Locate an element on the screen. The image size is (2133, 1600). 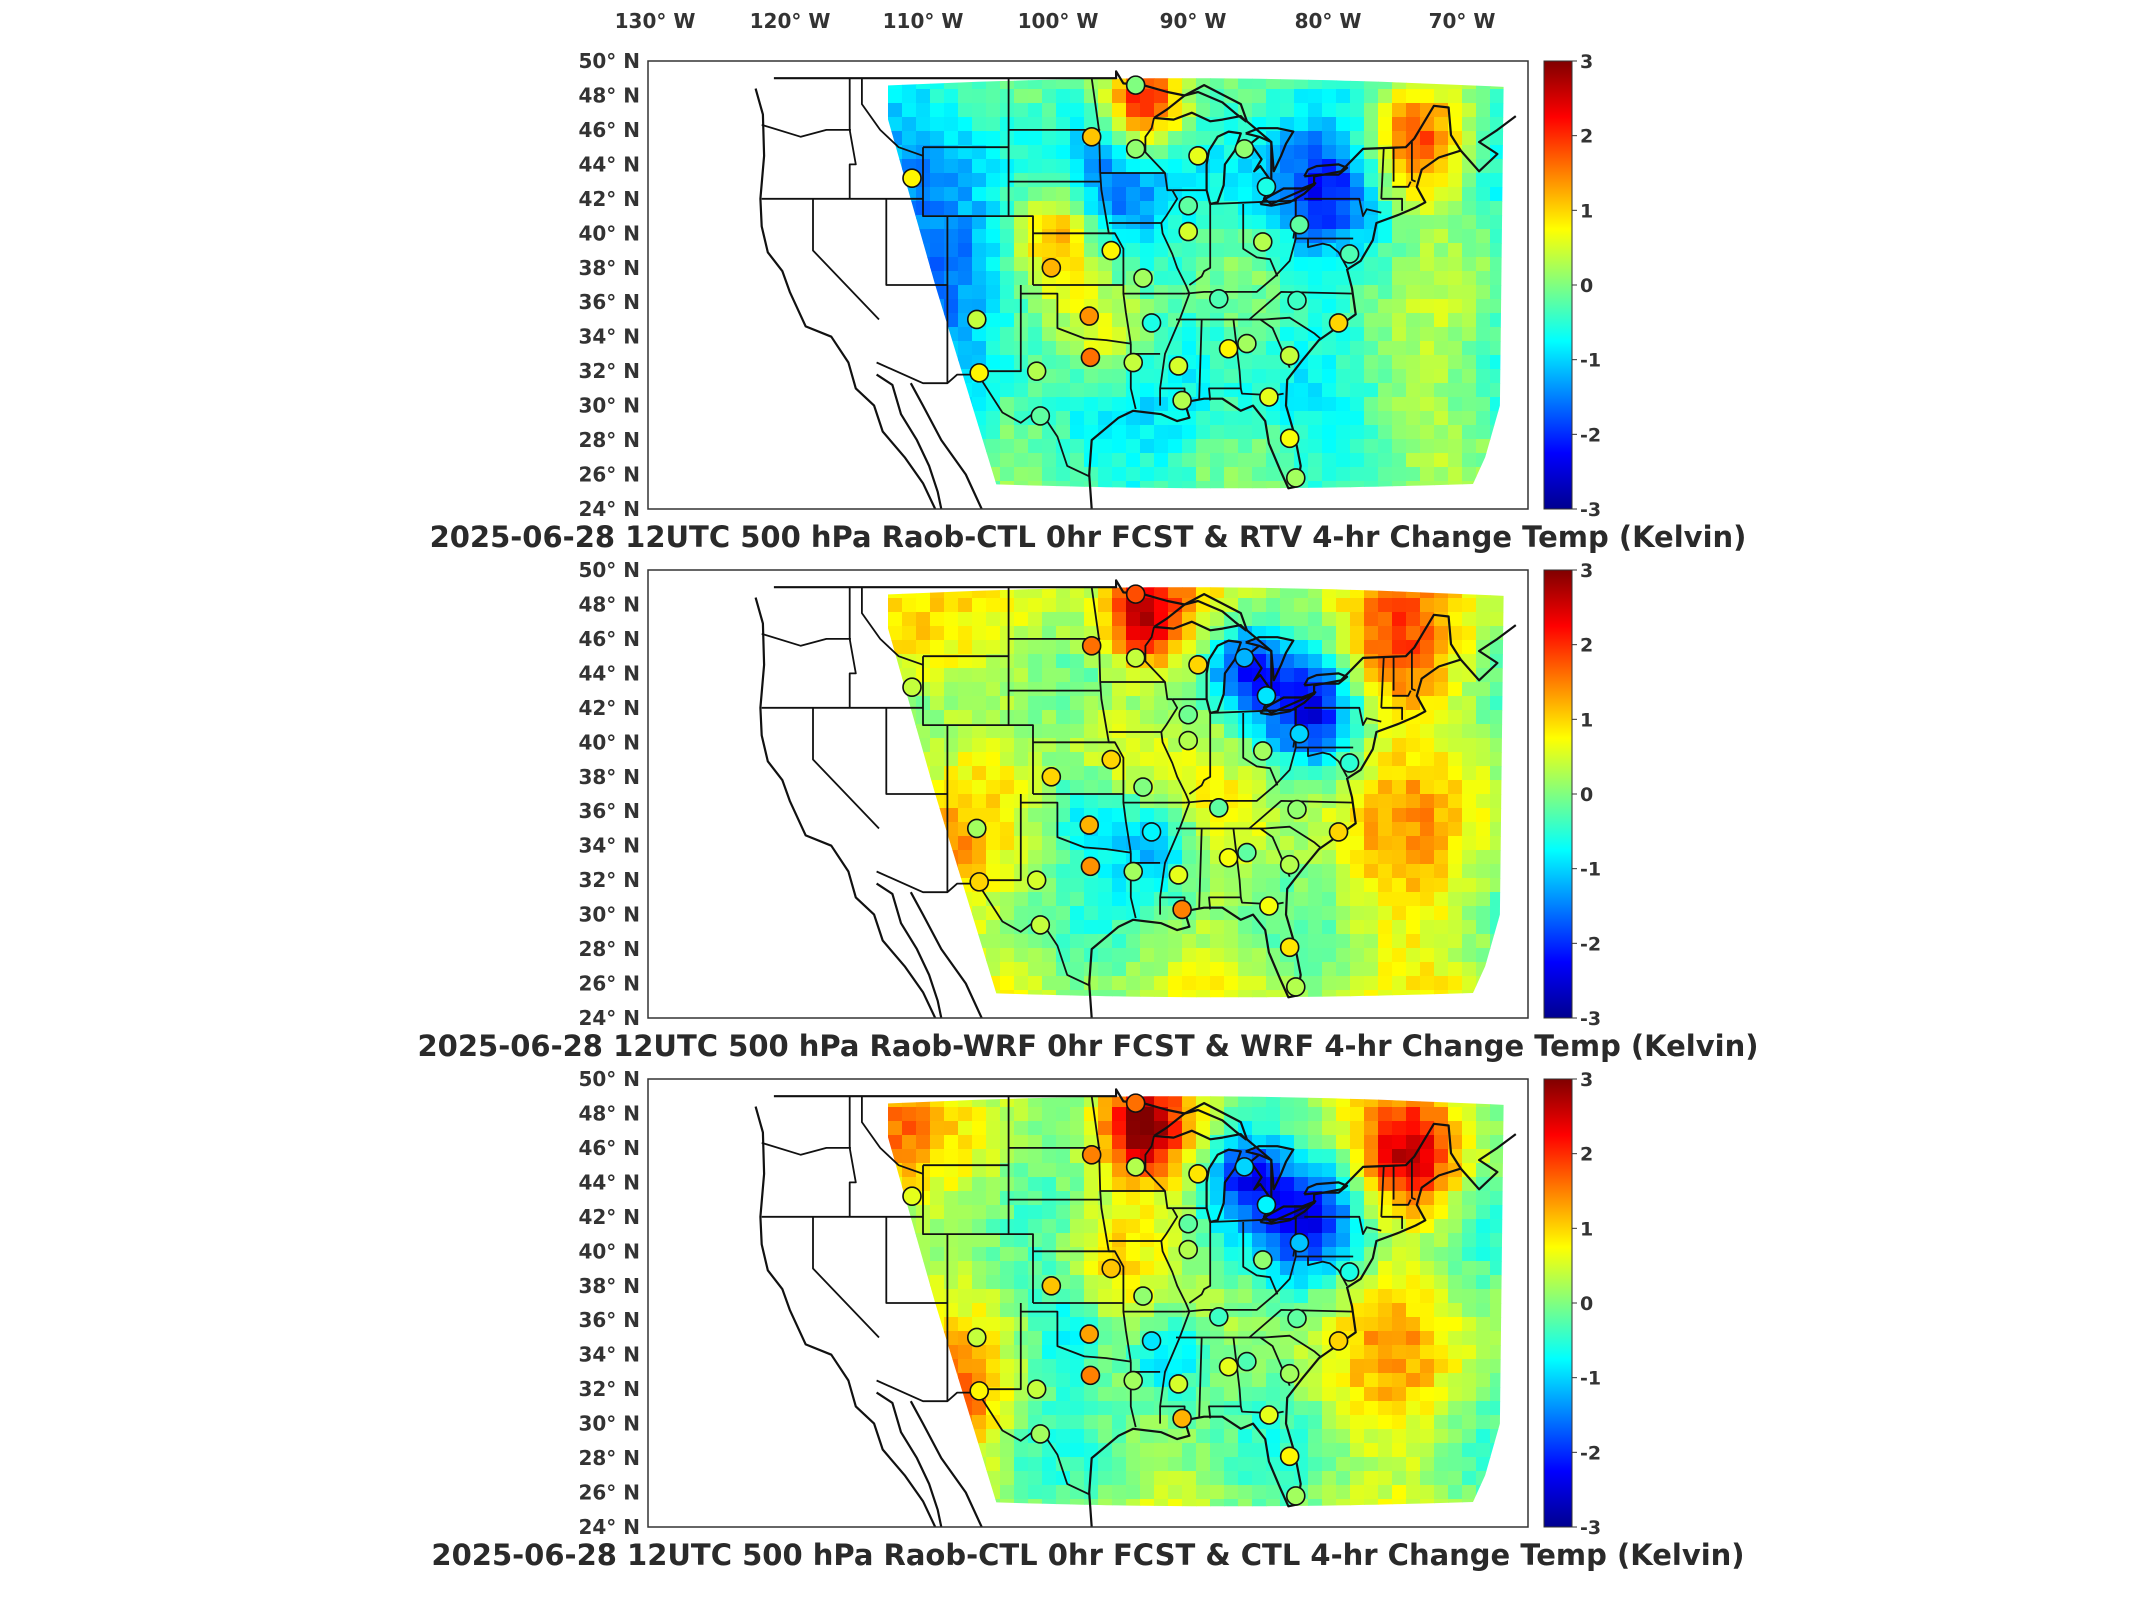
colorbar-tick-label: 2 is located at coordinates (1586, 1155).